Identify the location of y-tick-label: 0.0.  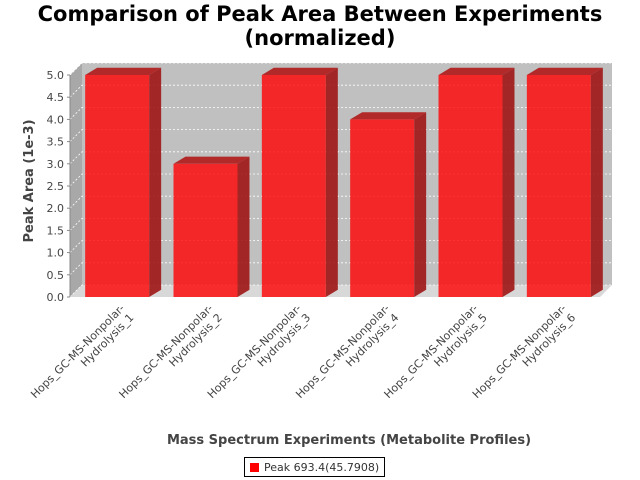
(56, 297).